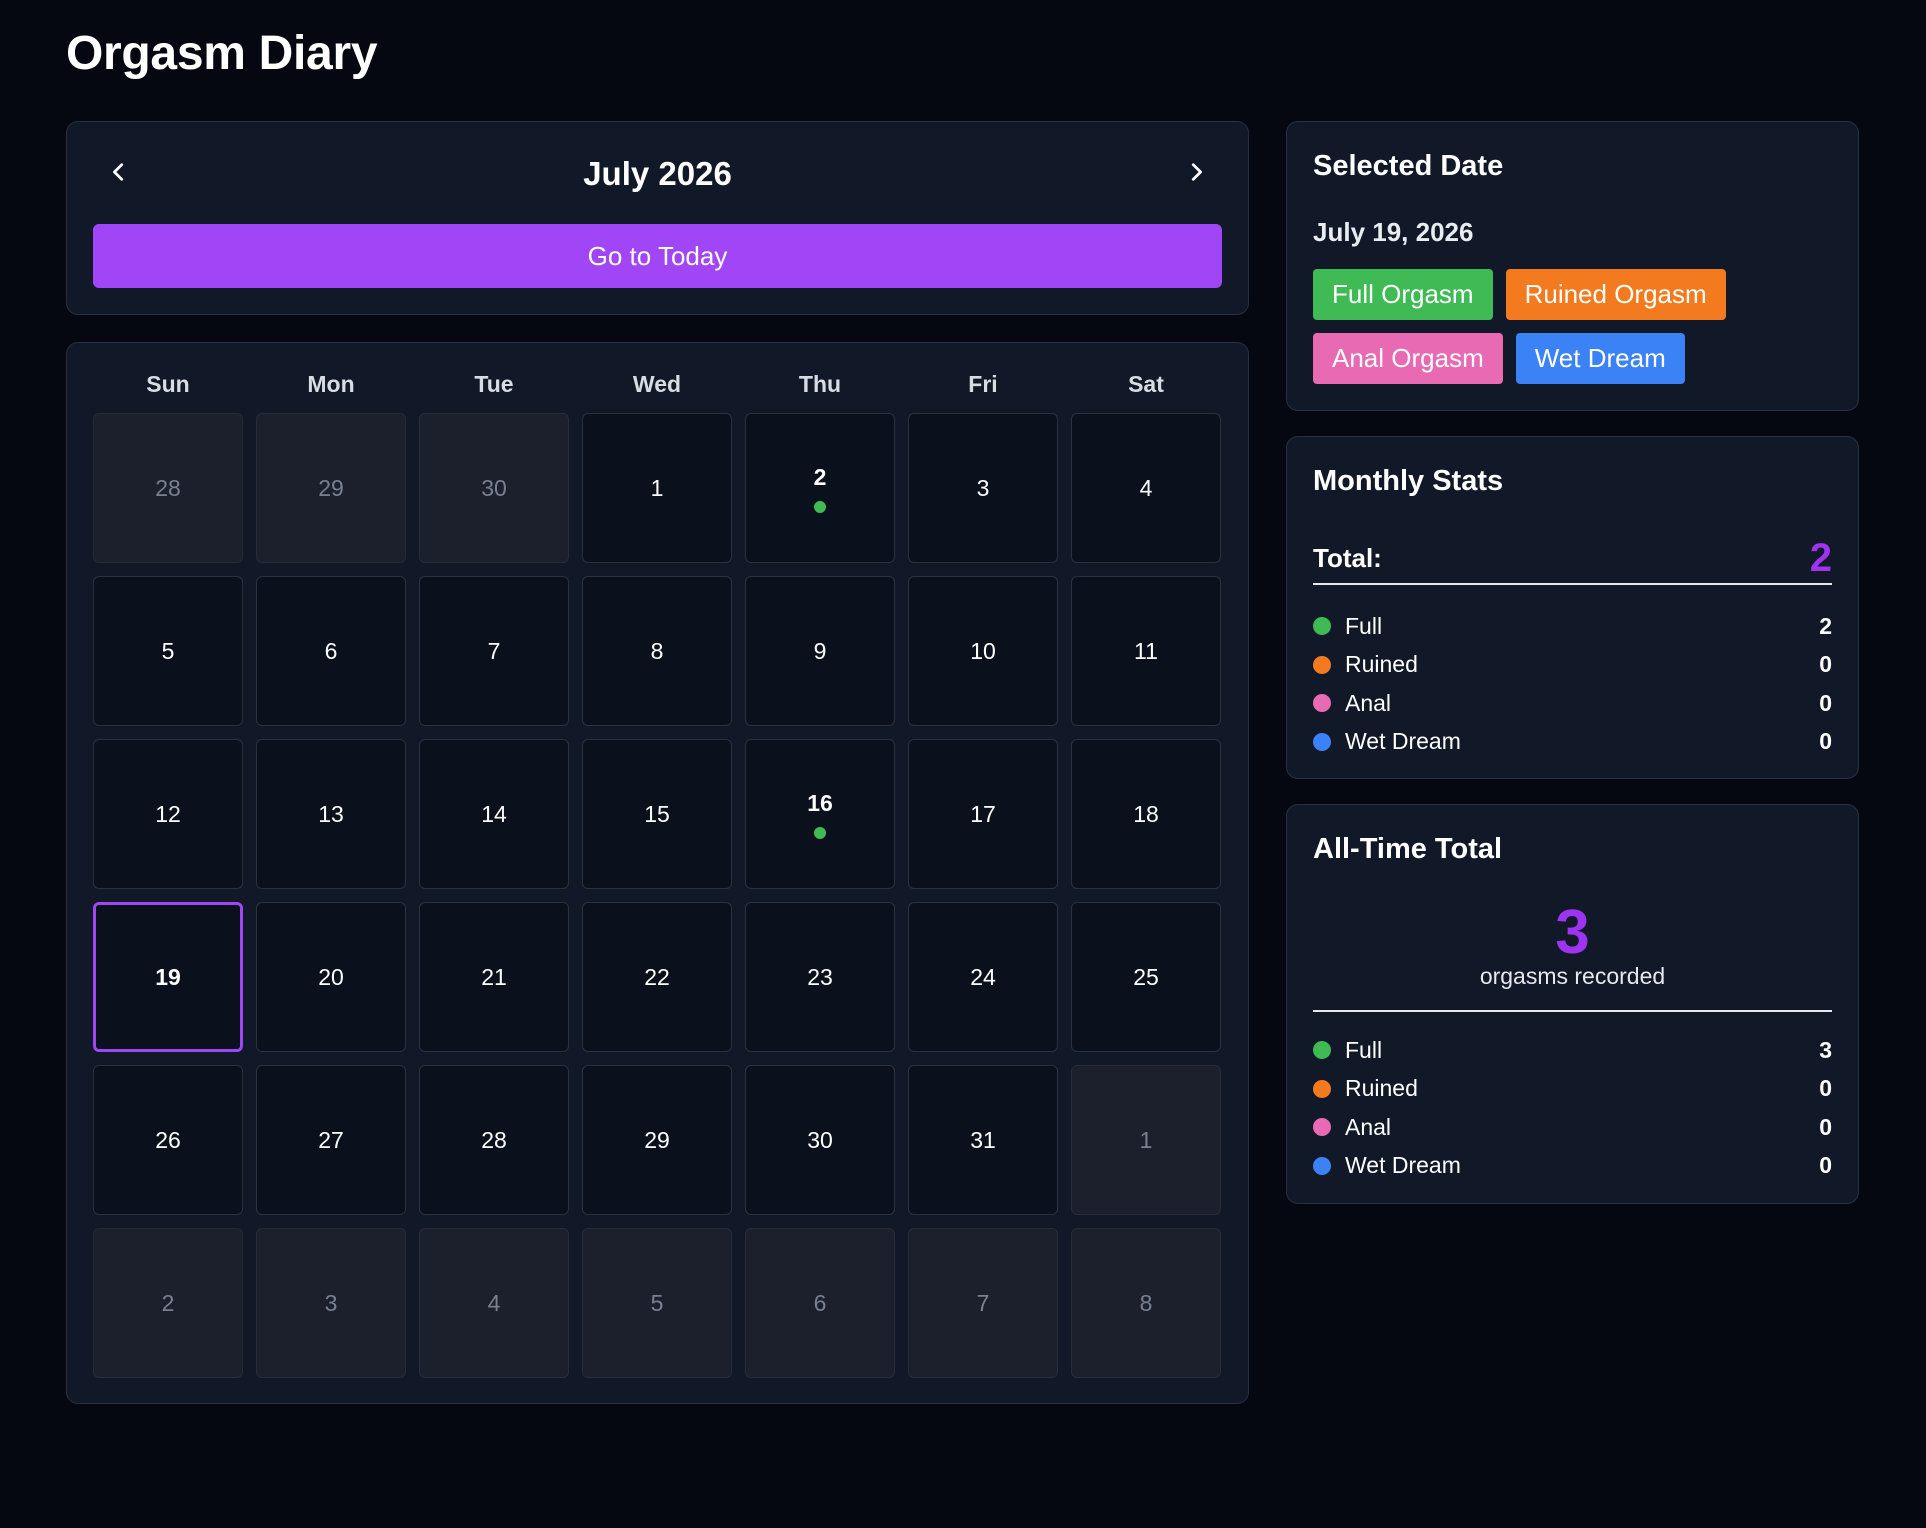 This screenshot has width=1926, height=1528. I want to click on calendar-day-other-month: 4, so click(494, 1303).